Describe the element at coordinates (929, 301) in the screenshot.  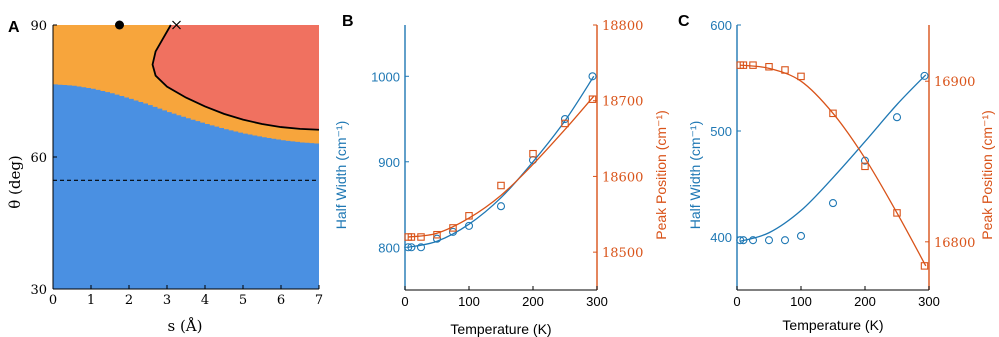
I see `panel-c-x-tick-label: 300` at that location.